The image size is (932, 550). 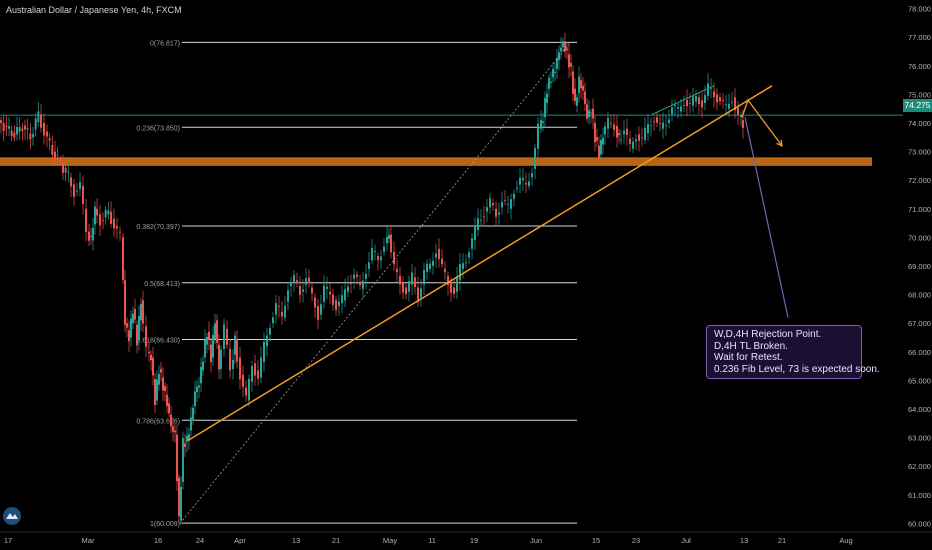 What do you see at coordinates (165, 43) in the screenshot?
I see `fib-level-label: 0(76.817)` at bounding box center [165, 43].